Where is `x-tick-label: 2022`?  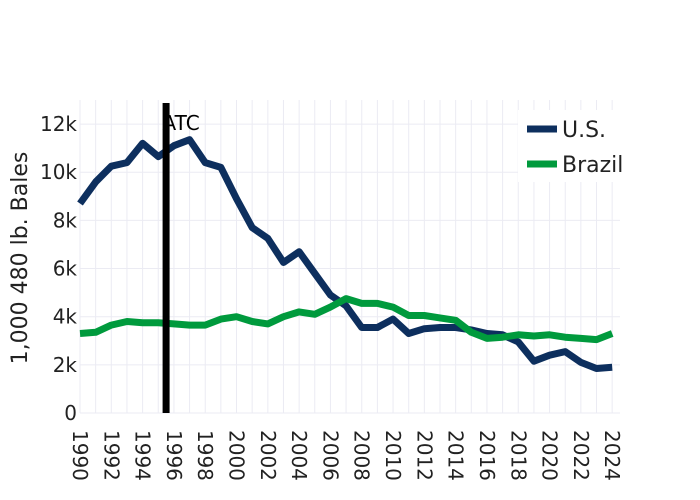
x-tick-label: 2022 is located at coordinates (581, 455).